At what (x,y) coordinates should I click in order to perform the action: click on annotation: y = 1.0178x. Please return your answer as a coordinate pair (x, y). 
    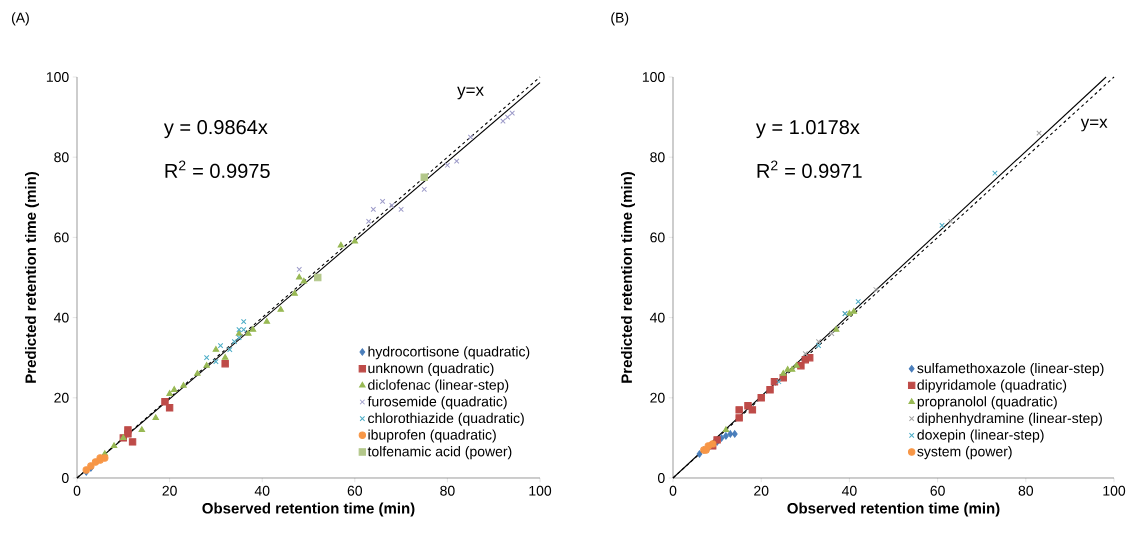
    Looking at the image, I should click on (807, 129).